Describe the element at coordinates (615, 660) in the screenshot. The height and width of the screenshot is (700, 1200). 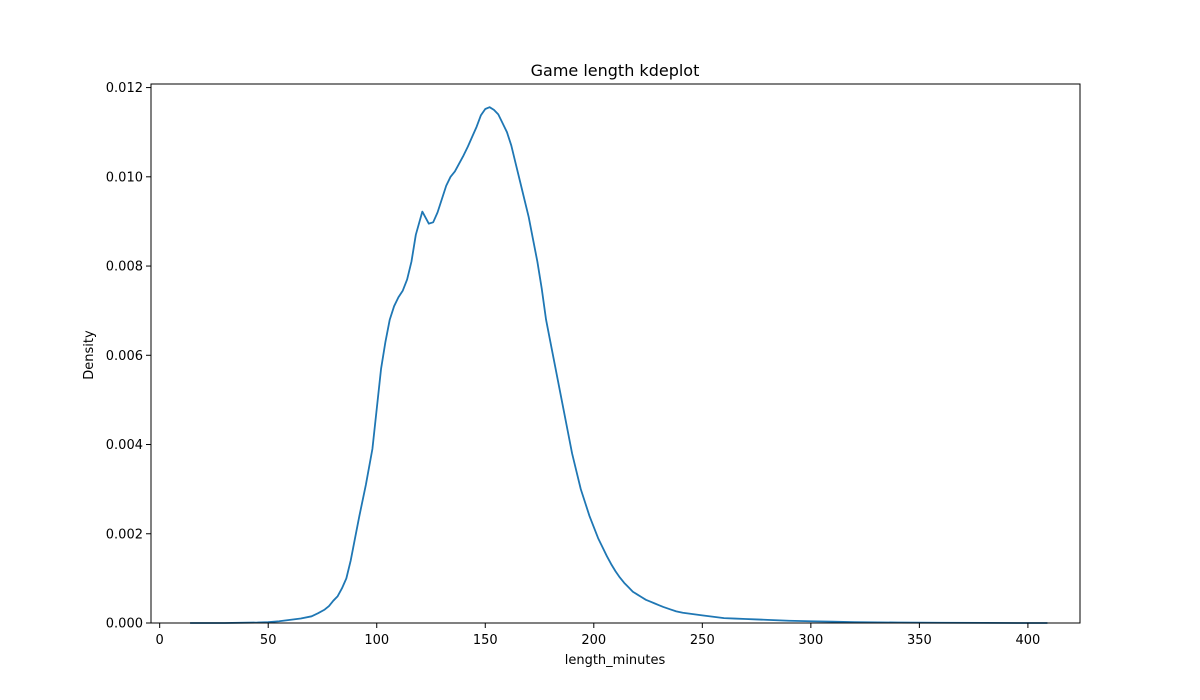
I see `x-axis-label: length_minutes` at that location.